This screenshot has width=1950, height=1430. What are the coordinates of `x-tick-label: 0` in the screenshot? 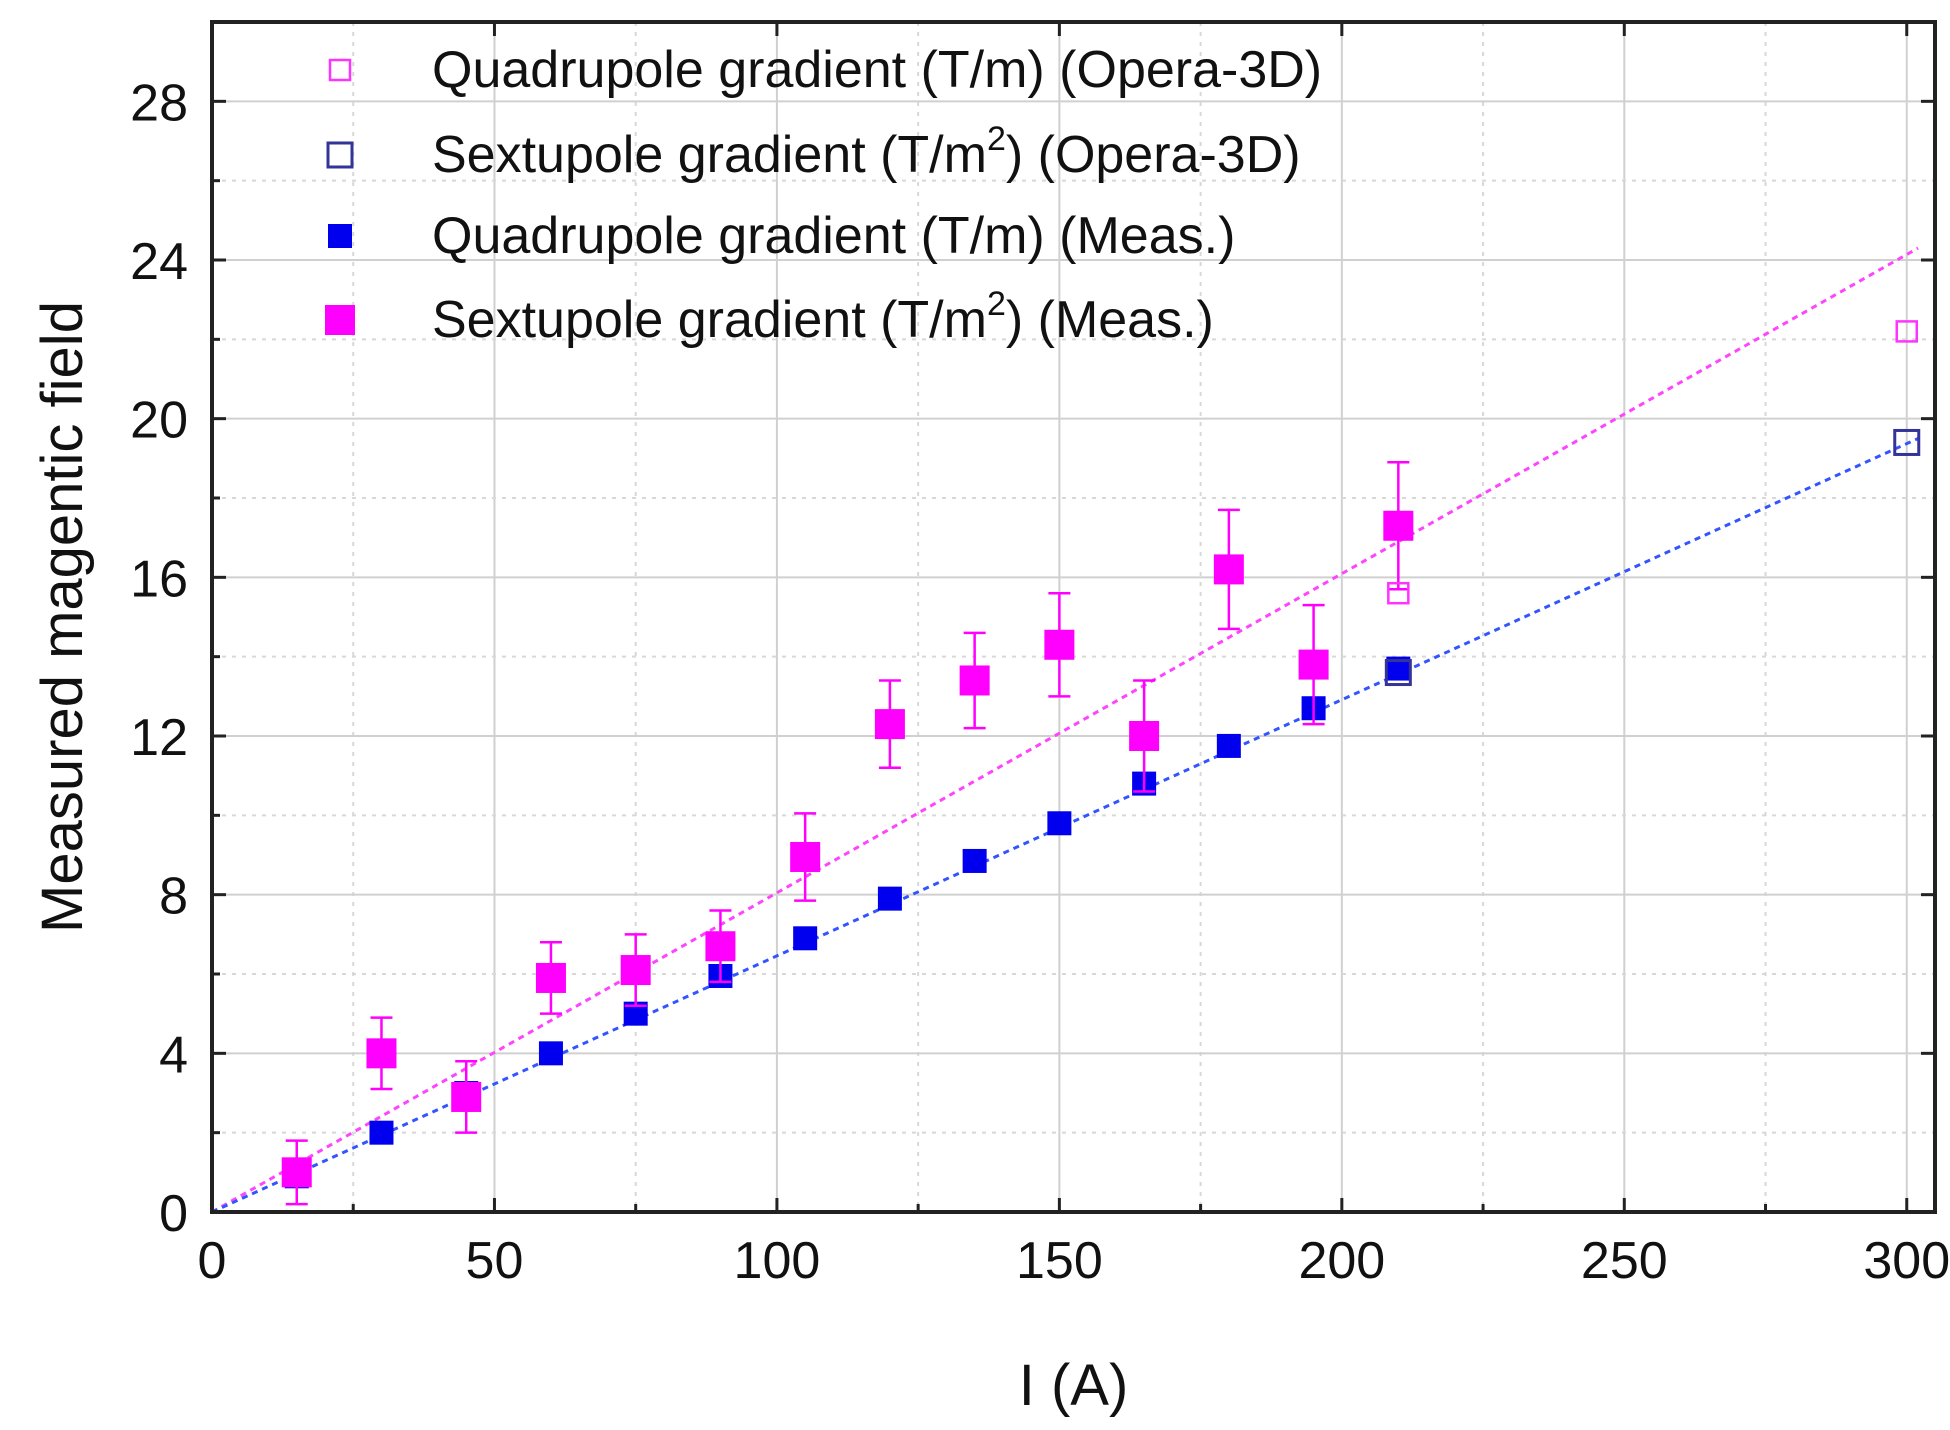 It's located at (212, 1261).